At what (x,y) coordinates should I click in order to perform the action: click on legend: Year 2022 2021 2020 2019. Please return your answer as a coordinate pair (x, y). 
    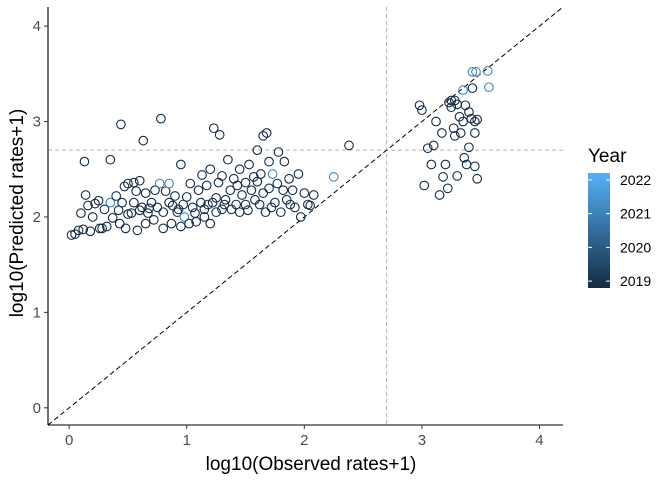
    Looking at the image, I should click on (619, 217).